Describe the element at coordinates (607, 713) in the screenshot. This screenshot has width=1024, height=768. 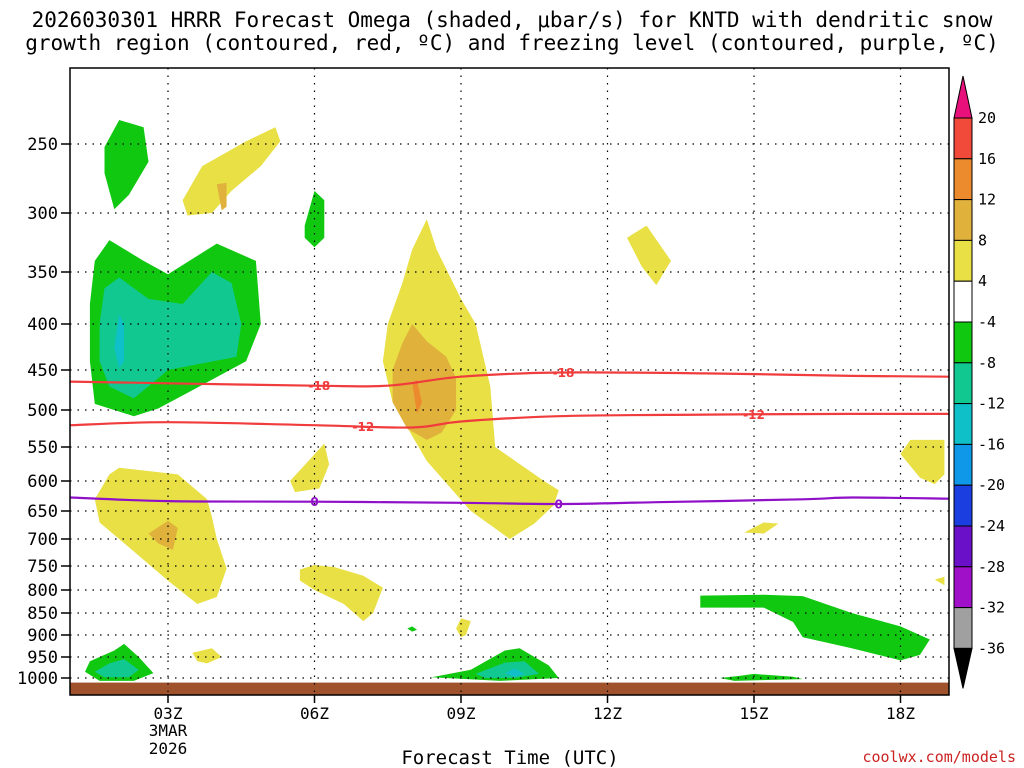
I see `x-tick-label-12Z: 12Z` at that location.